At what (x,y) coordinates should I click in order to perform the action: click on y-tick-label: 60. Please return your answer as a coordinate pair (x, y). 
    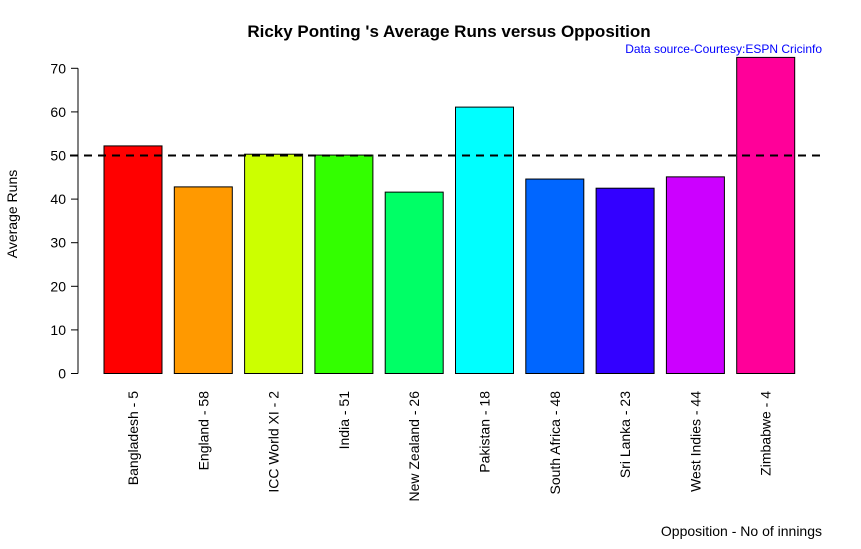
    Looking at the image, I should click on (58, 112).